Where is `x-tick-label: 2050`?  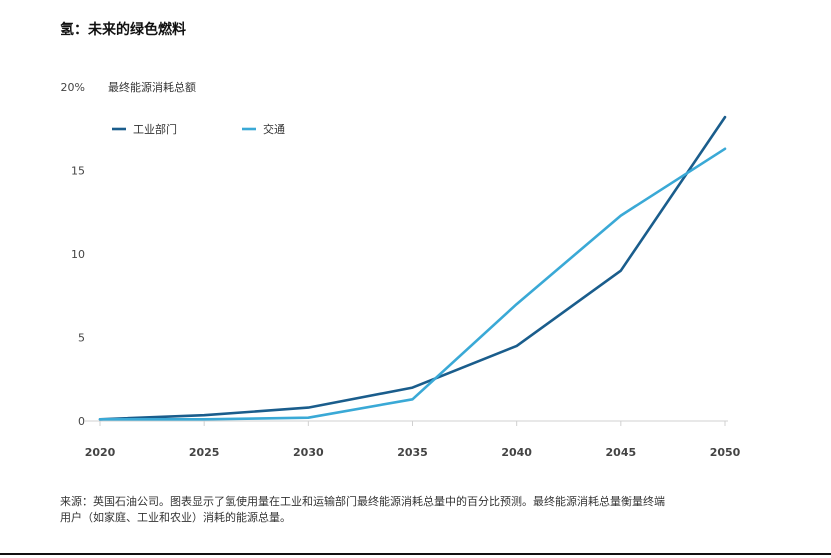 x-tick-label: 2050 is located at coordinates (725, 452).